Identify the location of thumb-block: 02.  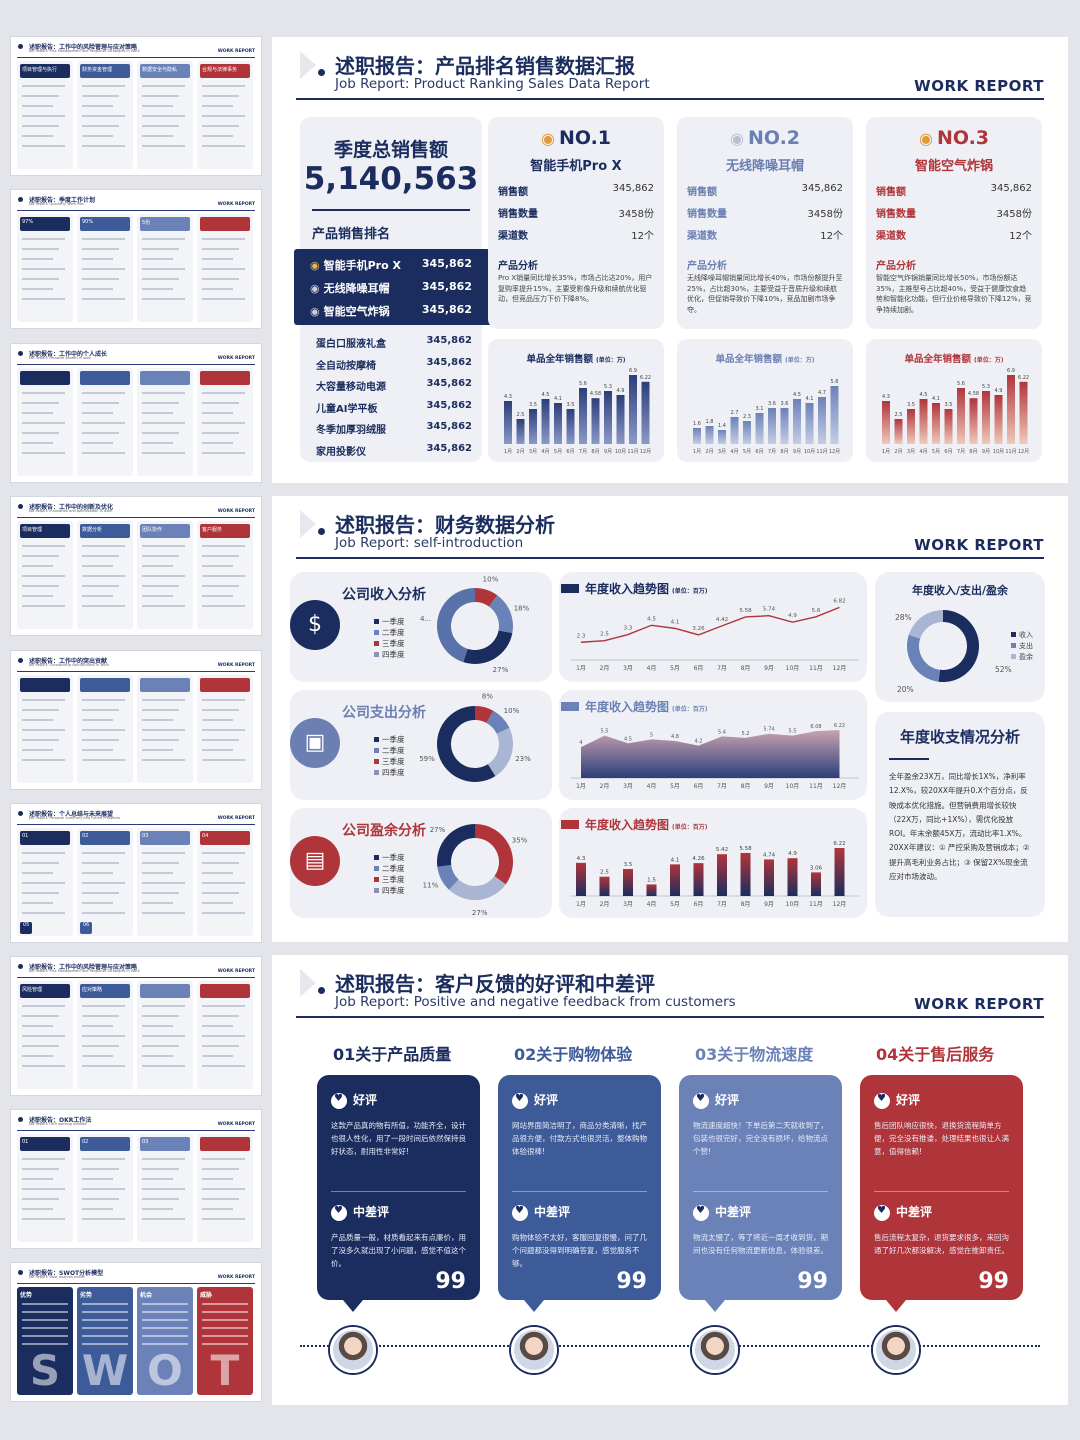
(105, 1188).